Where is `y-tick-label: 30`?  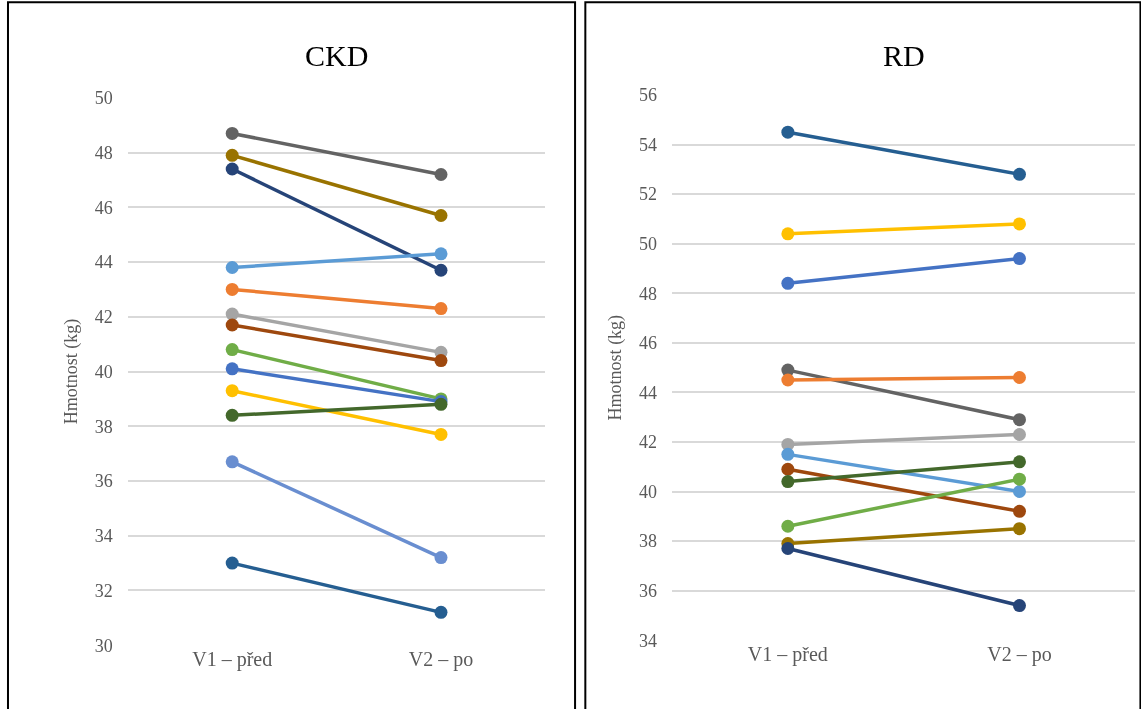
y-tick-label: 30 is located at coordinates (103, 645).